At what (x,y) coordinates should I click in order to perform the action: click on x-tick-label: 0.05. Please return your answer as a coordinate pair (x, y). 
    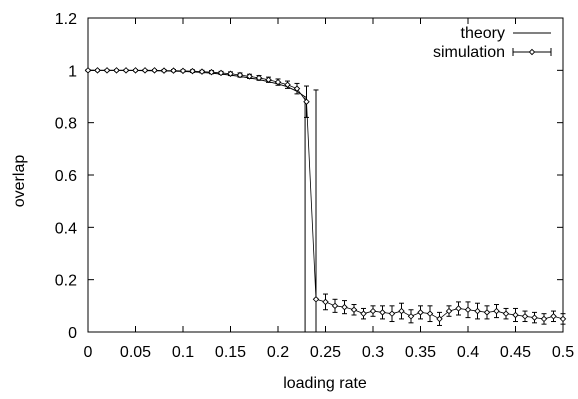
    Looking at the image, I should click on (135, 352).